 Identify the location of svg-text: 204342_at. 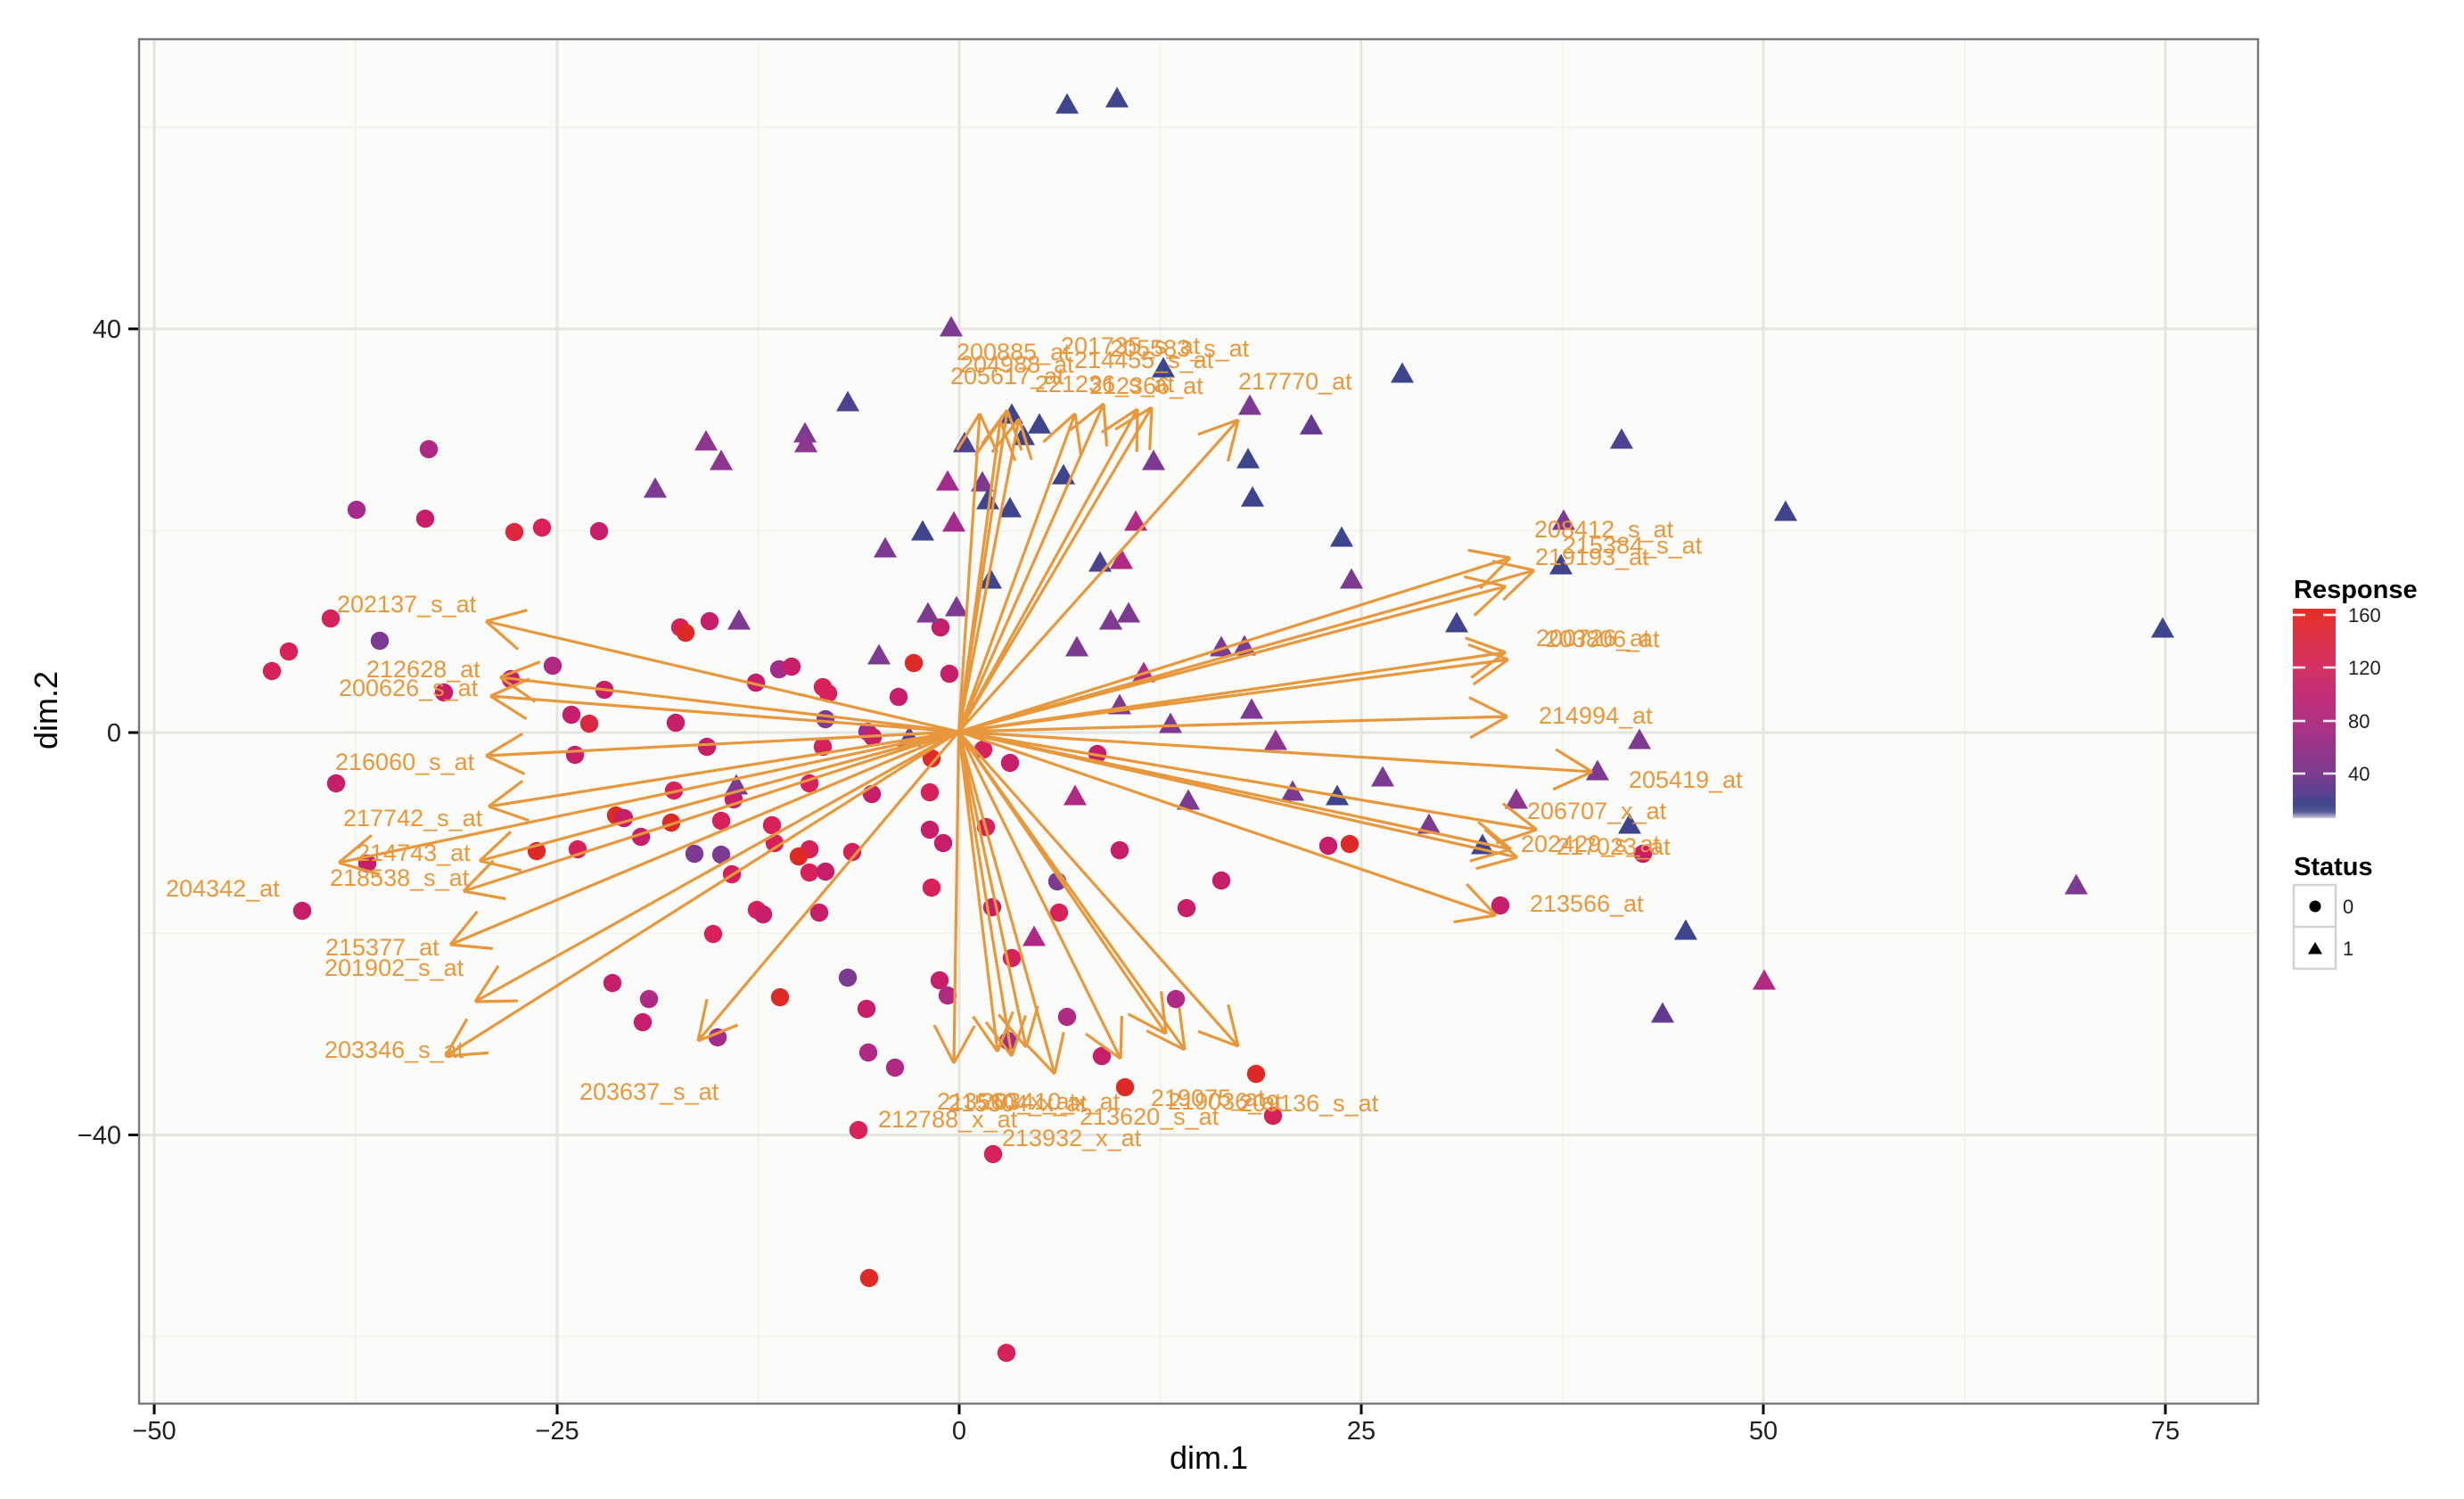
(223, 888).